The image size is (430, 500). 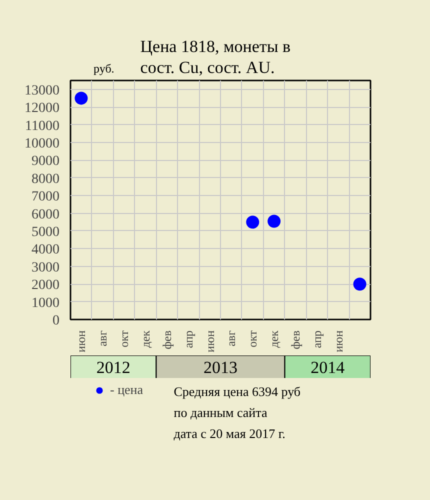 I want to click on y-tick-label: 10000, so click(x=42, y=144).